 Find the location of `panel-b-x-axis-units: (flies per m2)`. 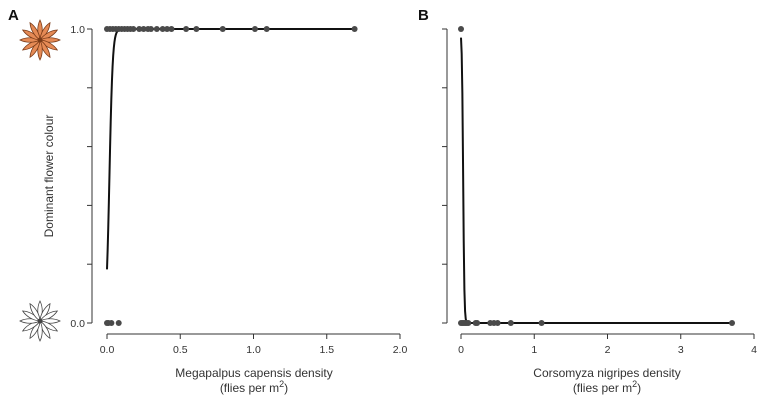

panel-b-x-axis-units: (flies per m2) is located at coordinates (607, 387).